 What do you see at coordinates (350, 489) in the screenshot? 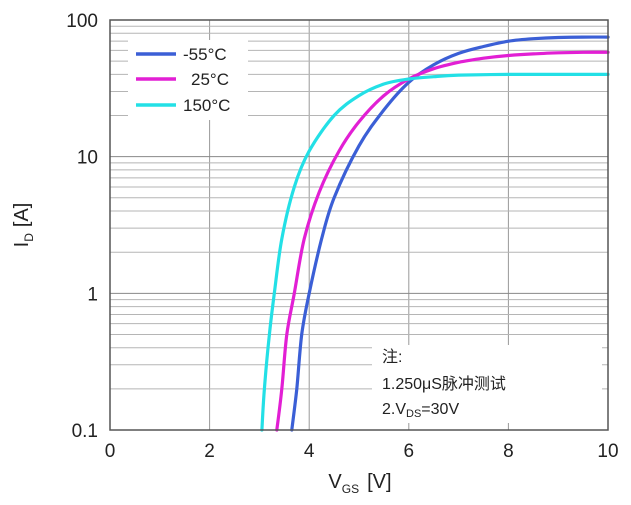
I see `x-axis-label-sub: GS` at bounding box center [350, 489].